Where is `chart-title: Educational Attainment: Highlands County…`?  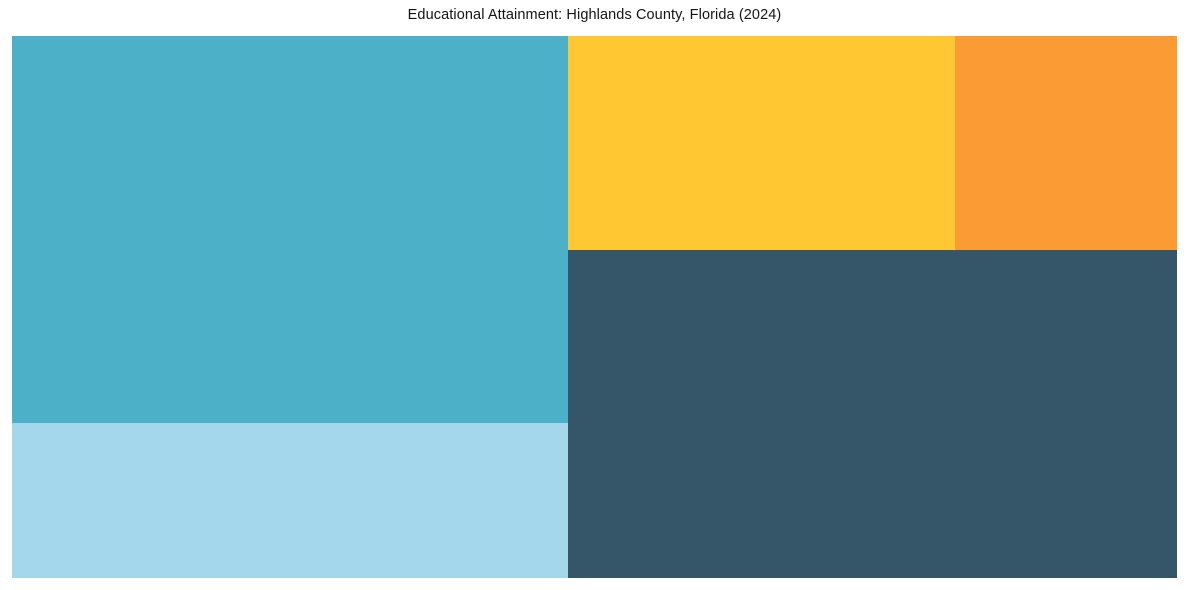
chart-title: Educational Attainment: Highlands County… is located at coordinates (594, 15).